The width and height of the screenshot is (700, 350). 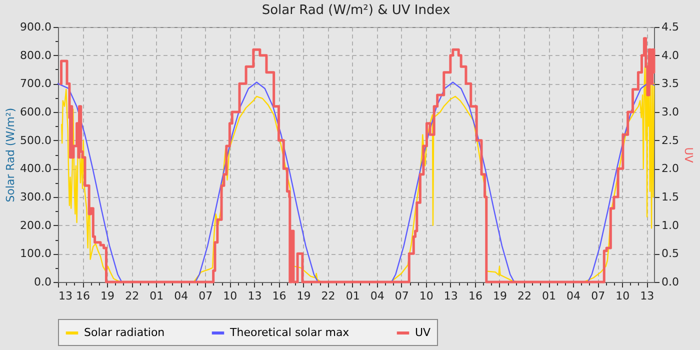 I want to click on y2-tick-label: 0.5, so click(x=670, y=253).